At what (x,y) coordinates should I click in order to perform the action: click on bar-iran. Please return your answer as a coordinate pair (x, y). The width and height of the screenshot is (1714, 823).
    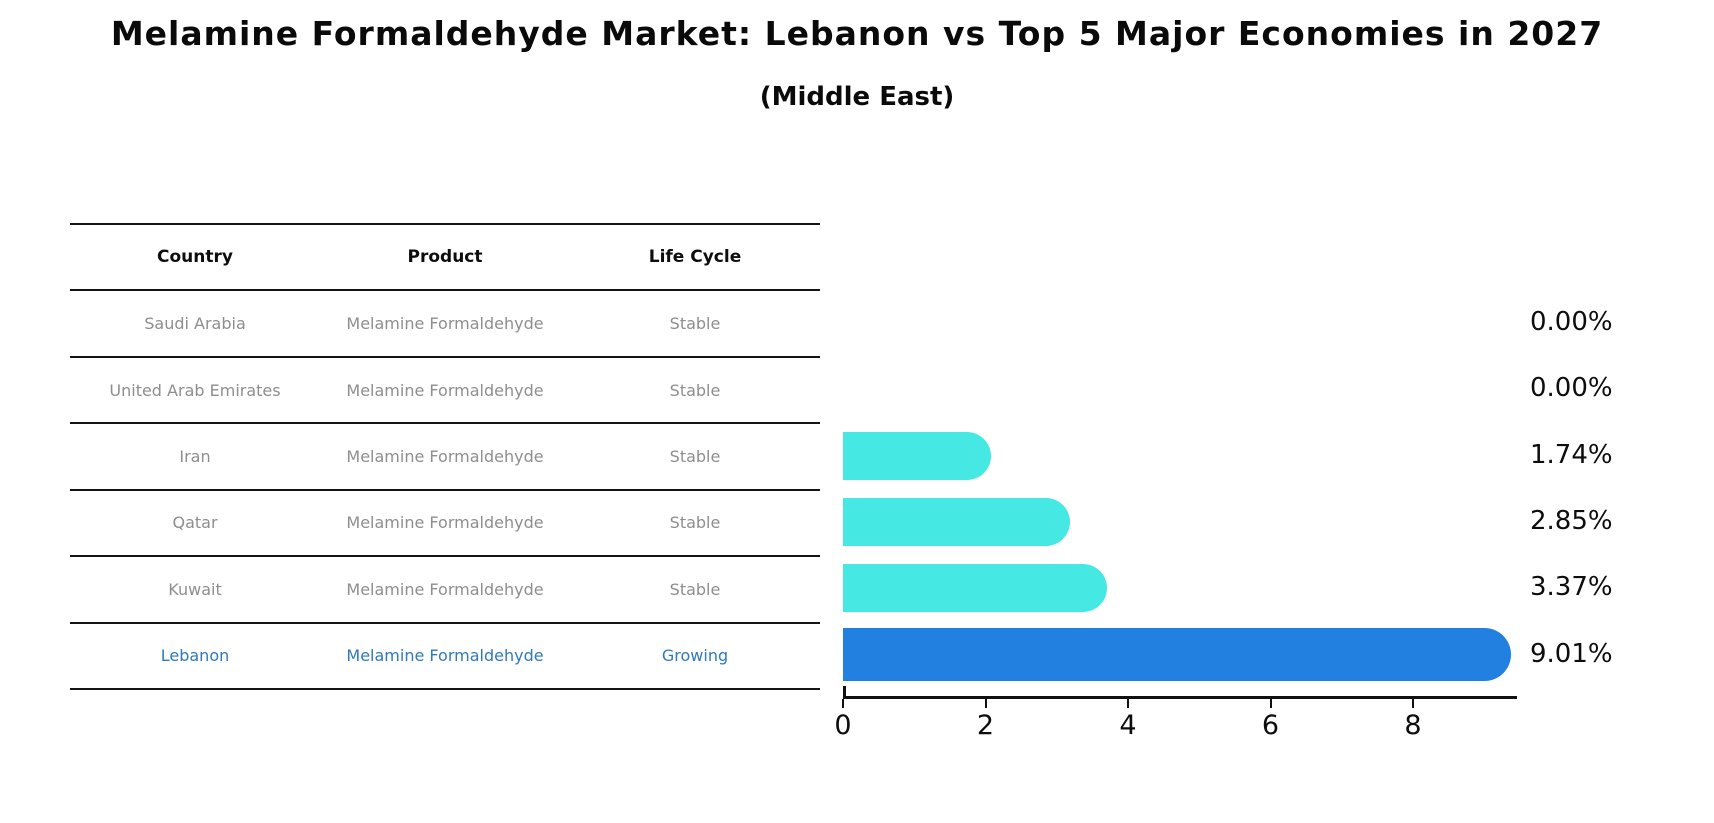
    Looking at the image, I should click on (917, 455).